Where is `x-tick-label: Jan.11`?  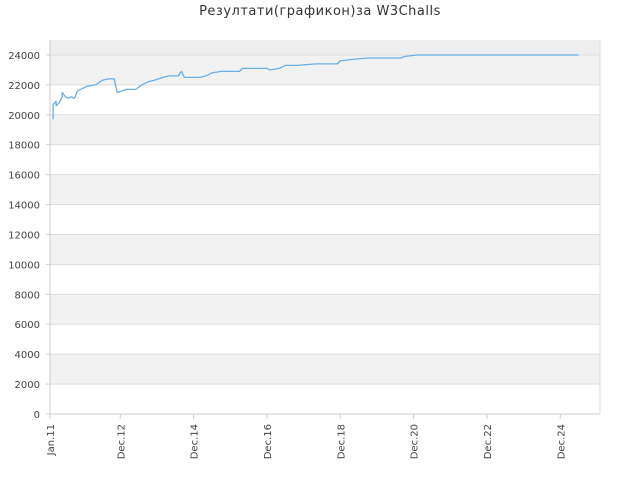
x-tick-label: Jan.11 is located at coordinates (51, 440).